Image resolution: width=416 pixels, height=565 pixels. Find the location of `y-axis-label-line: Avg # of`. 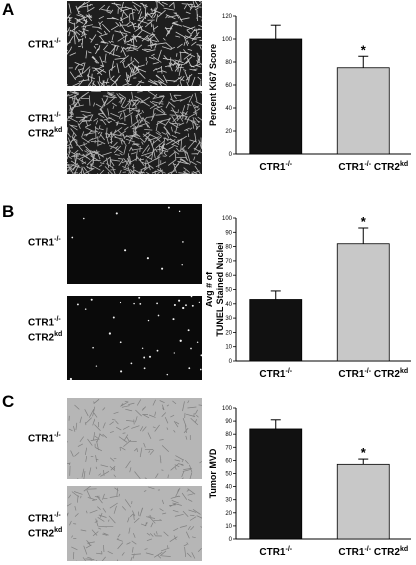

y-axis-label-line: Avg # of is located at coordinates (210, 289).